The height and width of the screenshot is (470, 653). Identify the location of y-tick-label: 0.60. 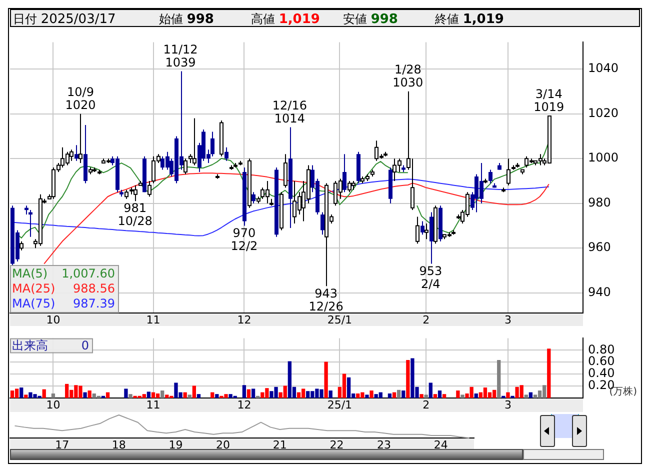
(601, 361).